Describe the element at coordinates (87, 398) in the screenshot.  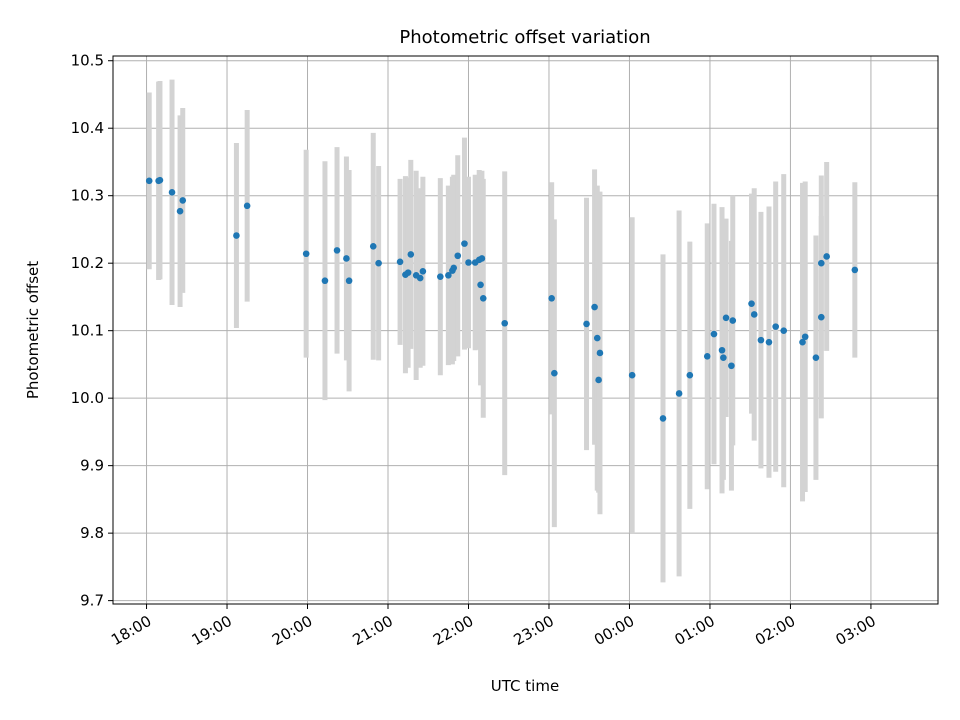
I see `y-tick-label: 10.0` at that location.